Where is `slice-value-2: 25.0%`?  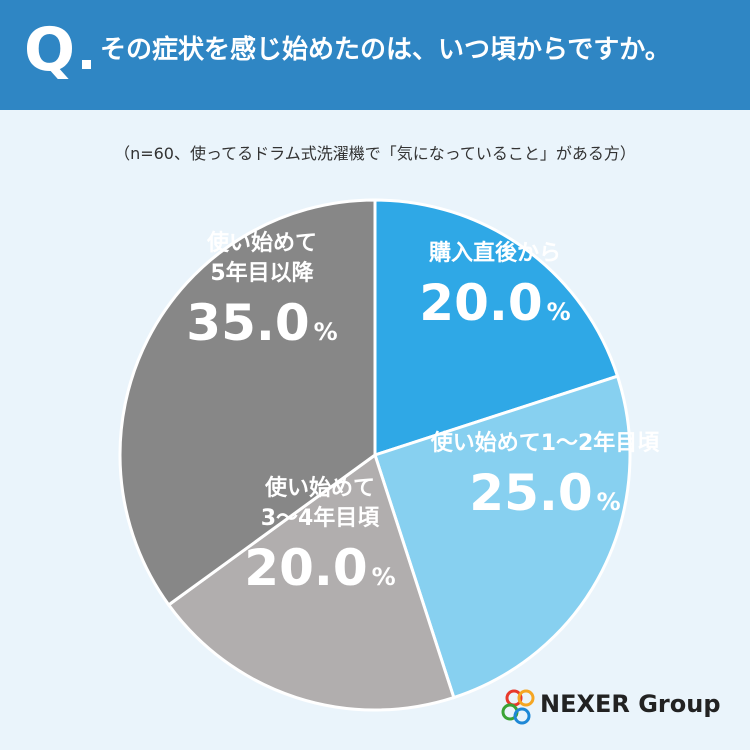 slice-value-2: 25.0% is located at coordinates (544, 493).